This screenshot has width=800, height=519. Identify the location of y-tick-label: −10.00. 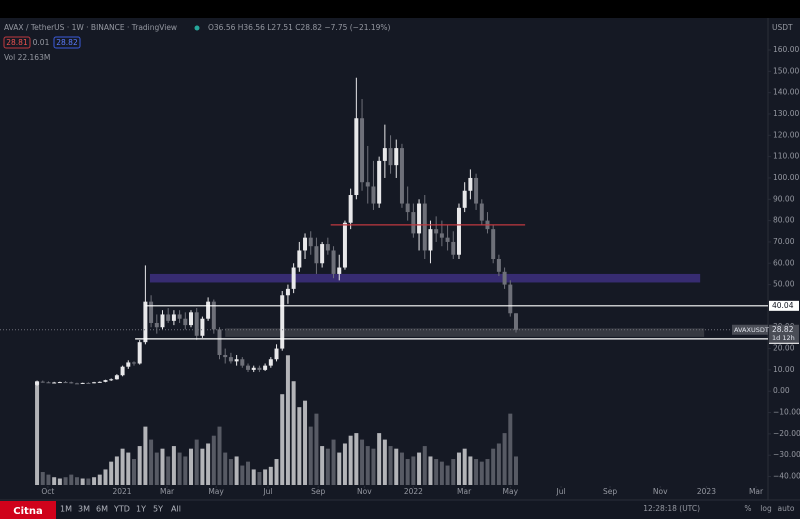
(786, 412).